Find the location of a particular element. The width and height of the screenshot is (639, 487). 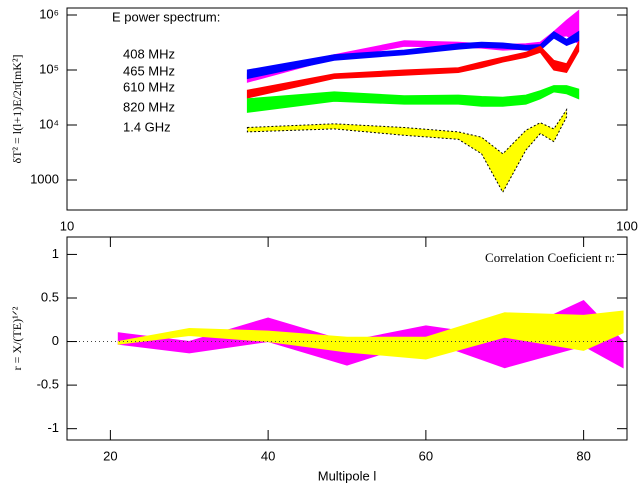

x-tick-label: 60 is located at coordinates (426, 455).